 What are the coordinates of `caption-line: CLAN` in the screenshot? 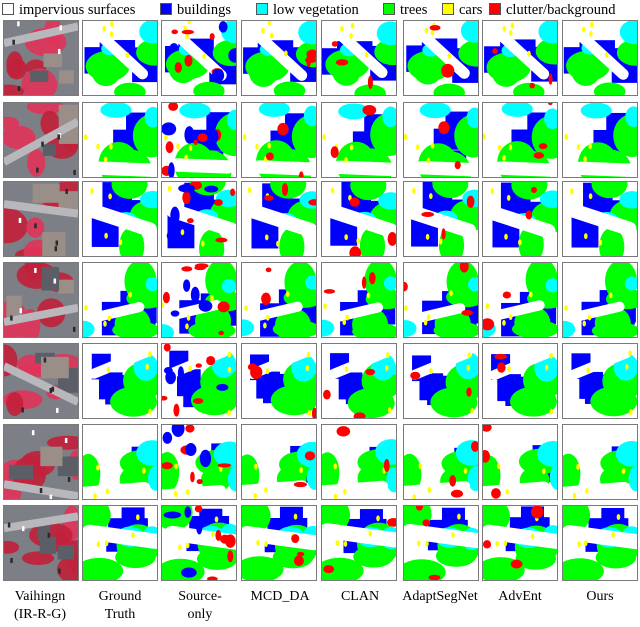 It's located at (360, 596).